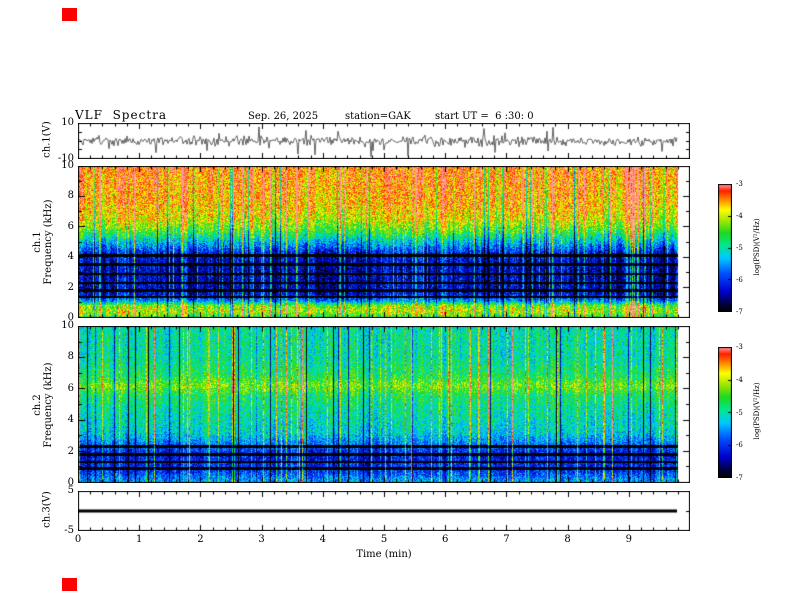 The width and height of the screenshot is (792, 612). Describe the element at coordinates (739, 216) in the screenshot. I see `colorbar1-tick-label: -4` at that location.